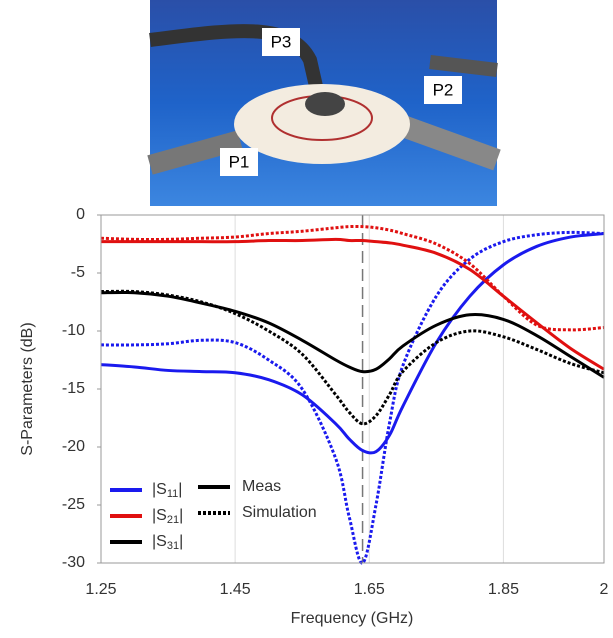  What do you see at coordinates (261, 486) in the screenshot?
I see `legend-label: Meas` at bounding box center [261, 486].